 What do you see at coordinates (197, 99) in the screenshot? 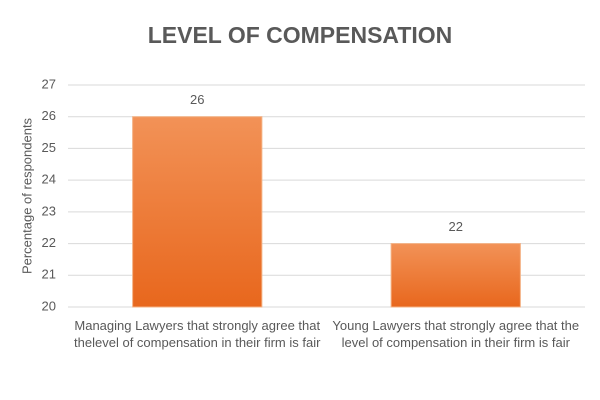
I see `data-label: 26` at bounding box center [197, 99].